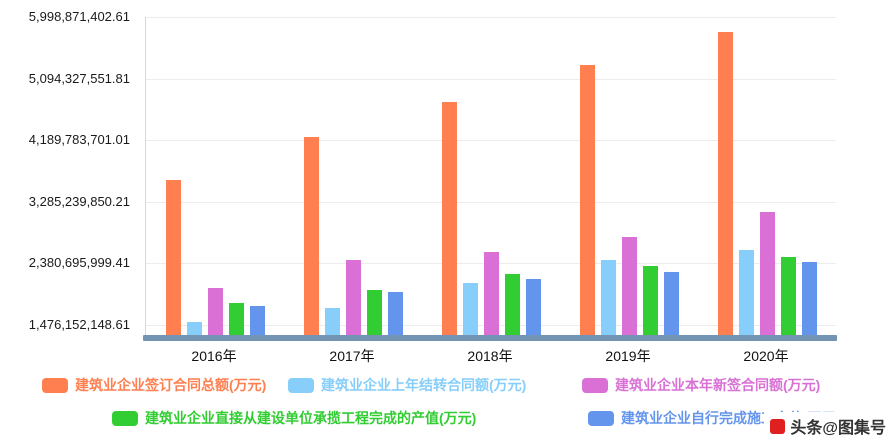  Describe the element at coordinates (778, 426) in the screenshot. I see `toutiao-logo-icon` at that location.